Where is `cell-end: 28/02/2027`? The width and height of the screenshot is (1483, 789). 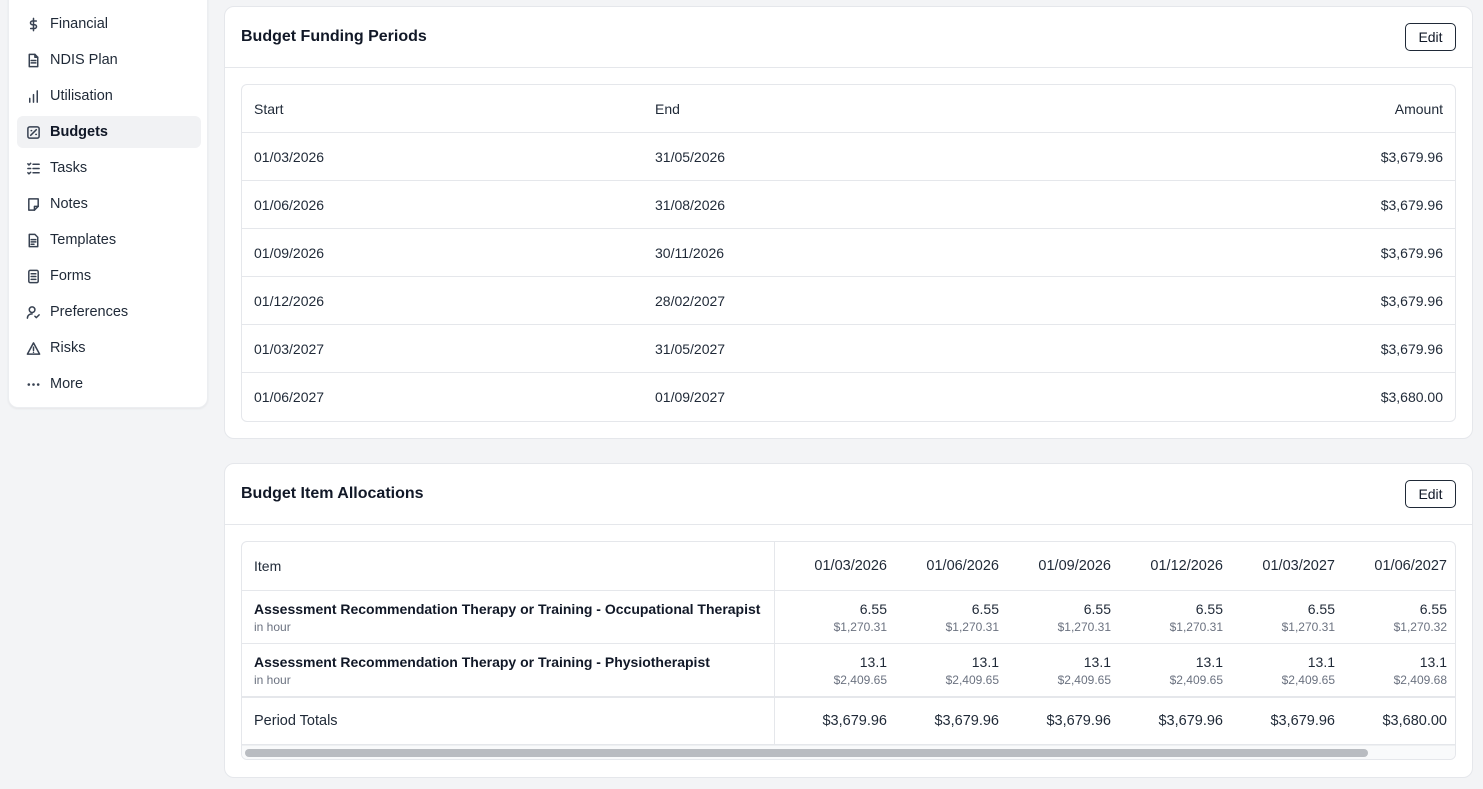 cell-end: 28/02/2027 is located at coordinates (690, 300).